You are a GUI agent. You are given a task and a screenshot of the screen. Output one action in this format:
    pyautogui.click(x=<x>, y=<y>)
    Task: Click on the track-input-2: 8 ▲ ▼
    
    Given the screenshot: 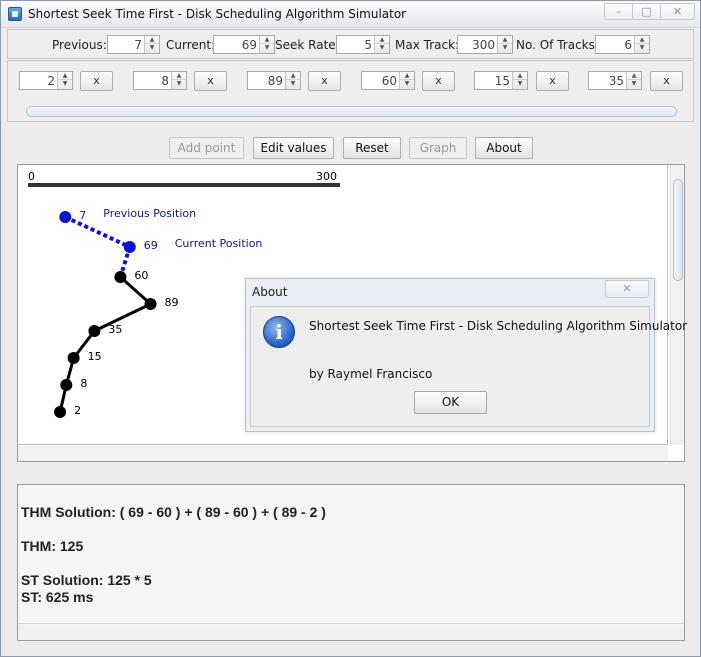 What is the action you would take?
    pyautogui.click(x=160, y=80)
    